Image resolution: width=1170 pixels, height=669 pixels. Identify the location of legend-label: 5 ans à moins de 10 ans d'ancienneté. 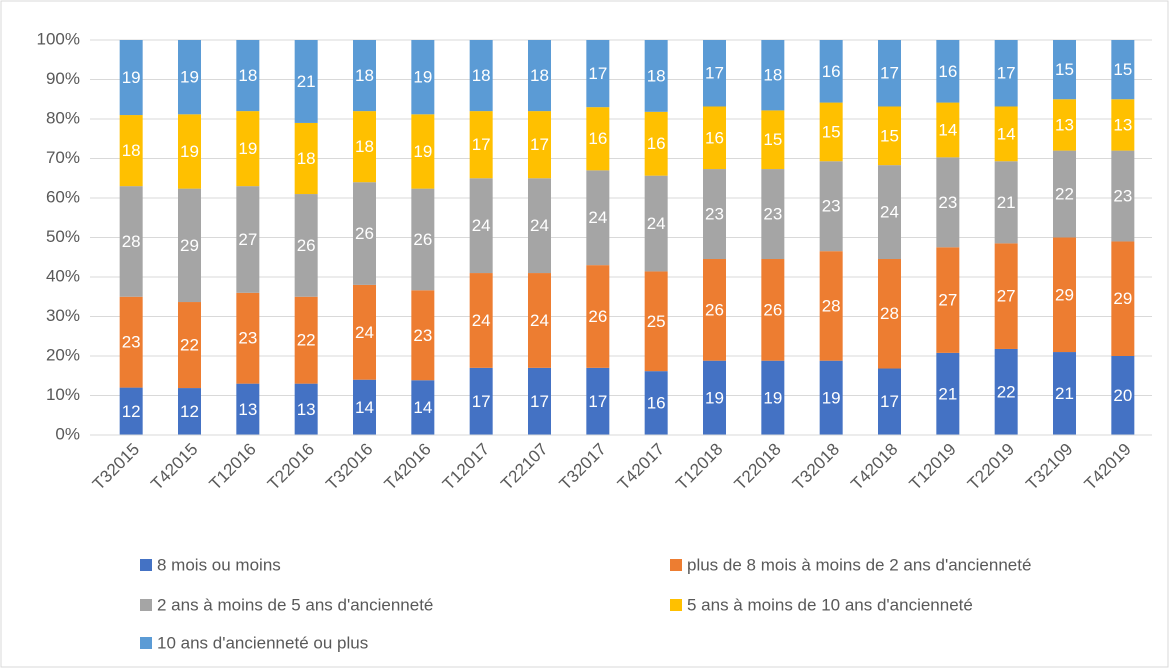
(830, 604).